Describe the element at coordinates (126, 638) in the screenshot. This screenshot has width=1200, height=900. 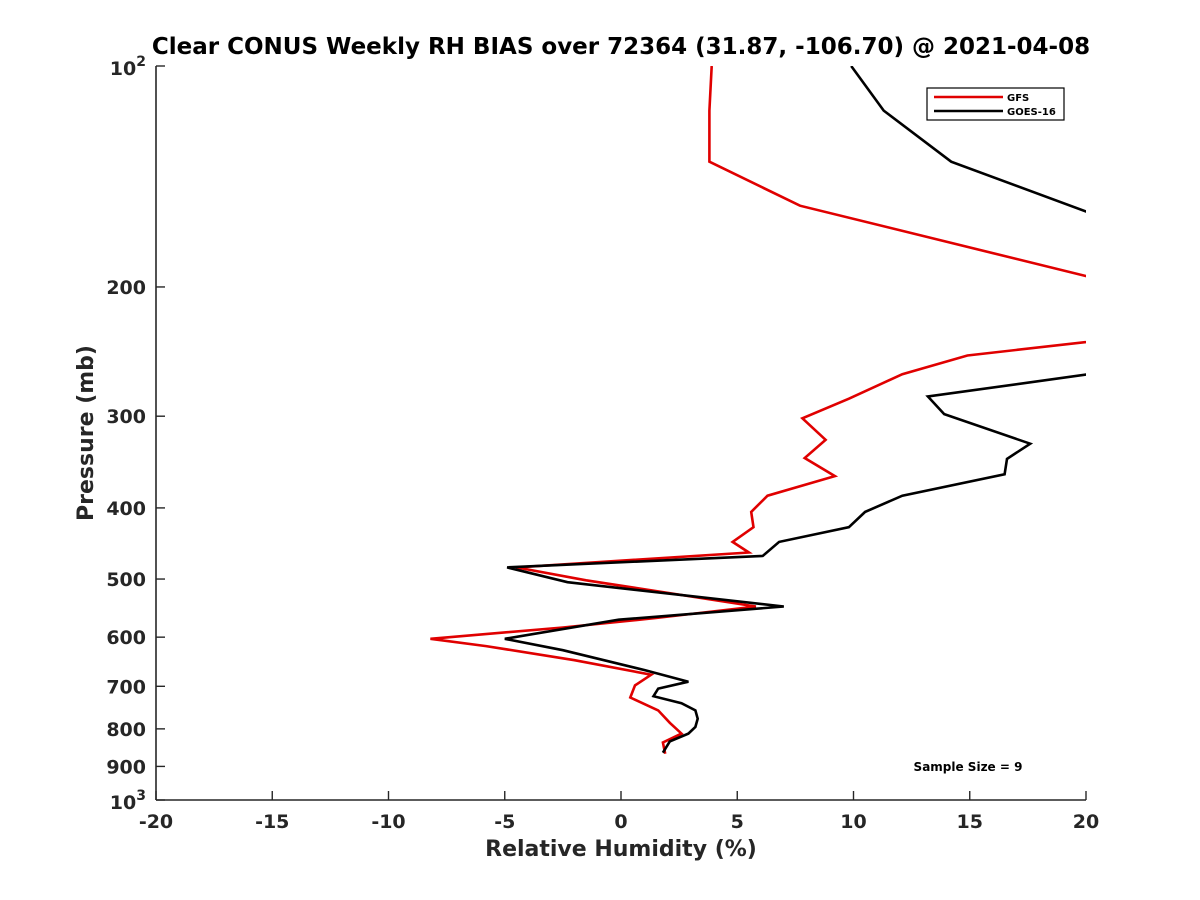
I see `y-tick-label: 600` at that location.